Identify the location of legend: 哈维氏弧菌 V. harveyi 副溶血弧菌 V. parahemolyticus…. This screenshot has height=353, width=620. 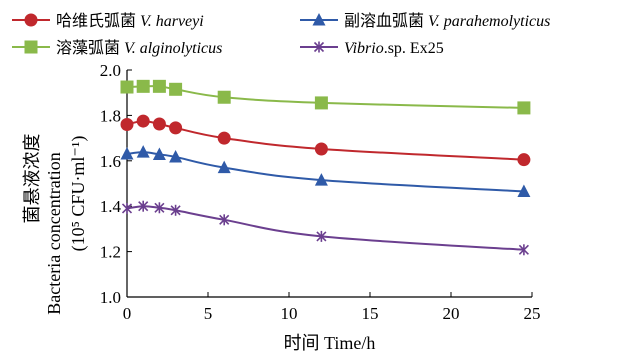
(281, 34).